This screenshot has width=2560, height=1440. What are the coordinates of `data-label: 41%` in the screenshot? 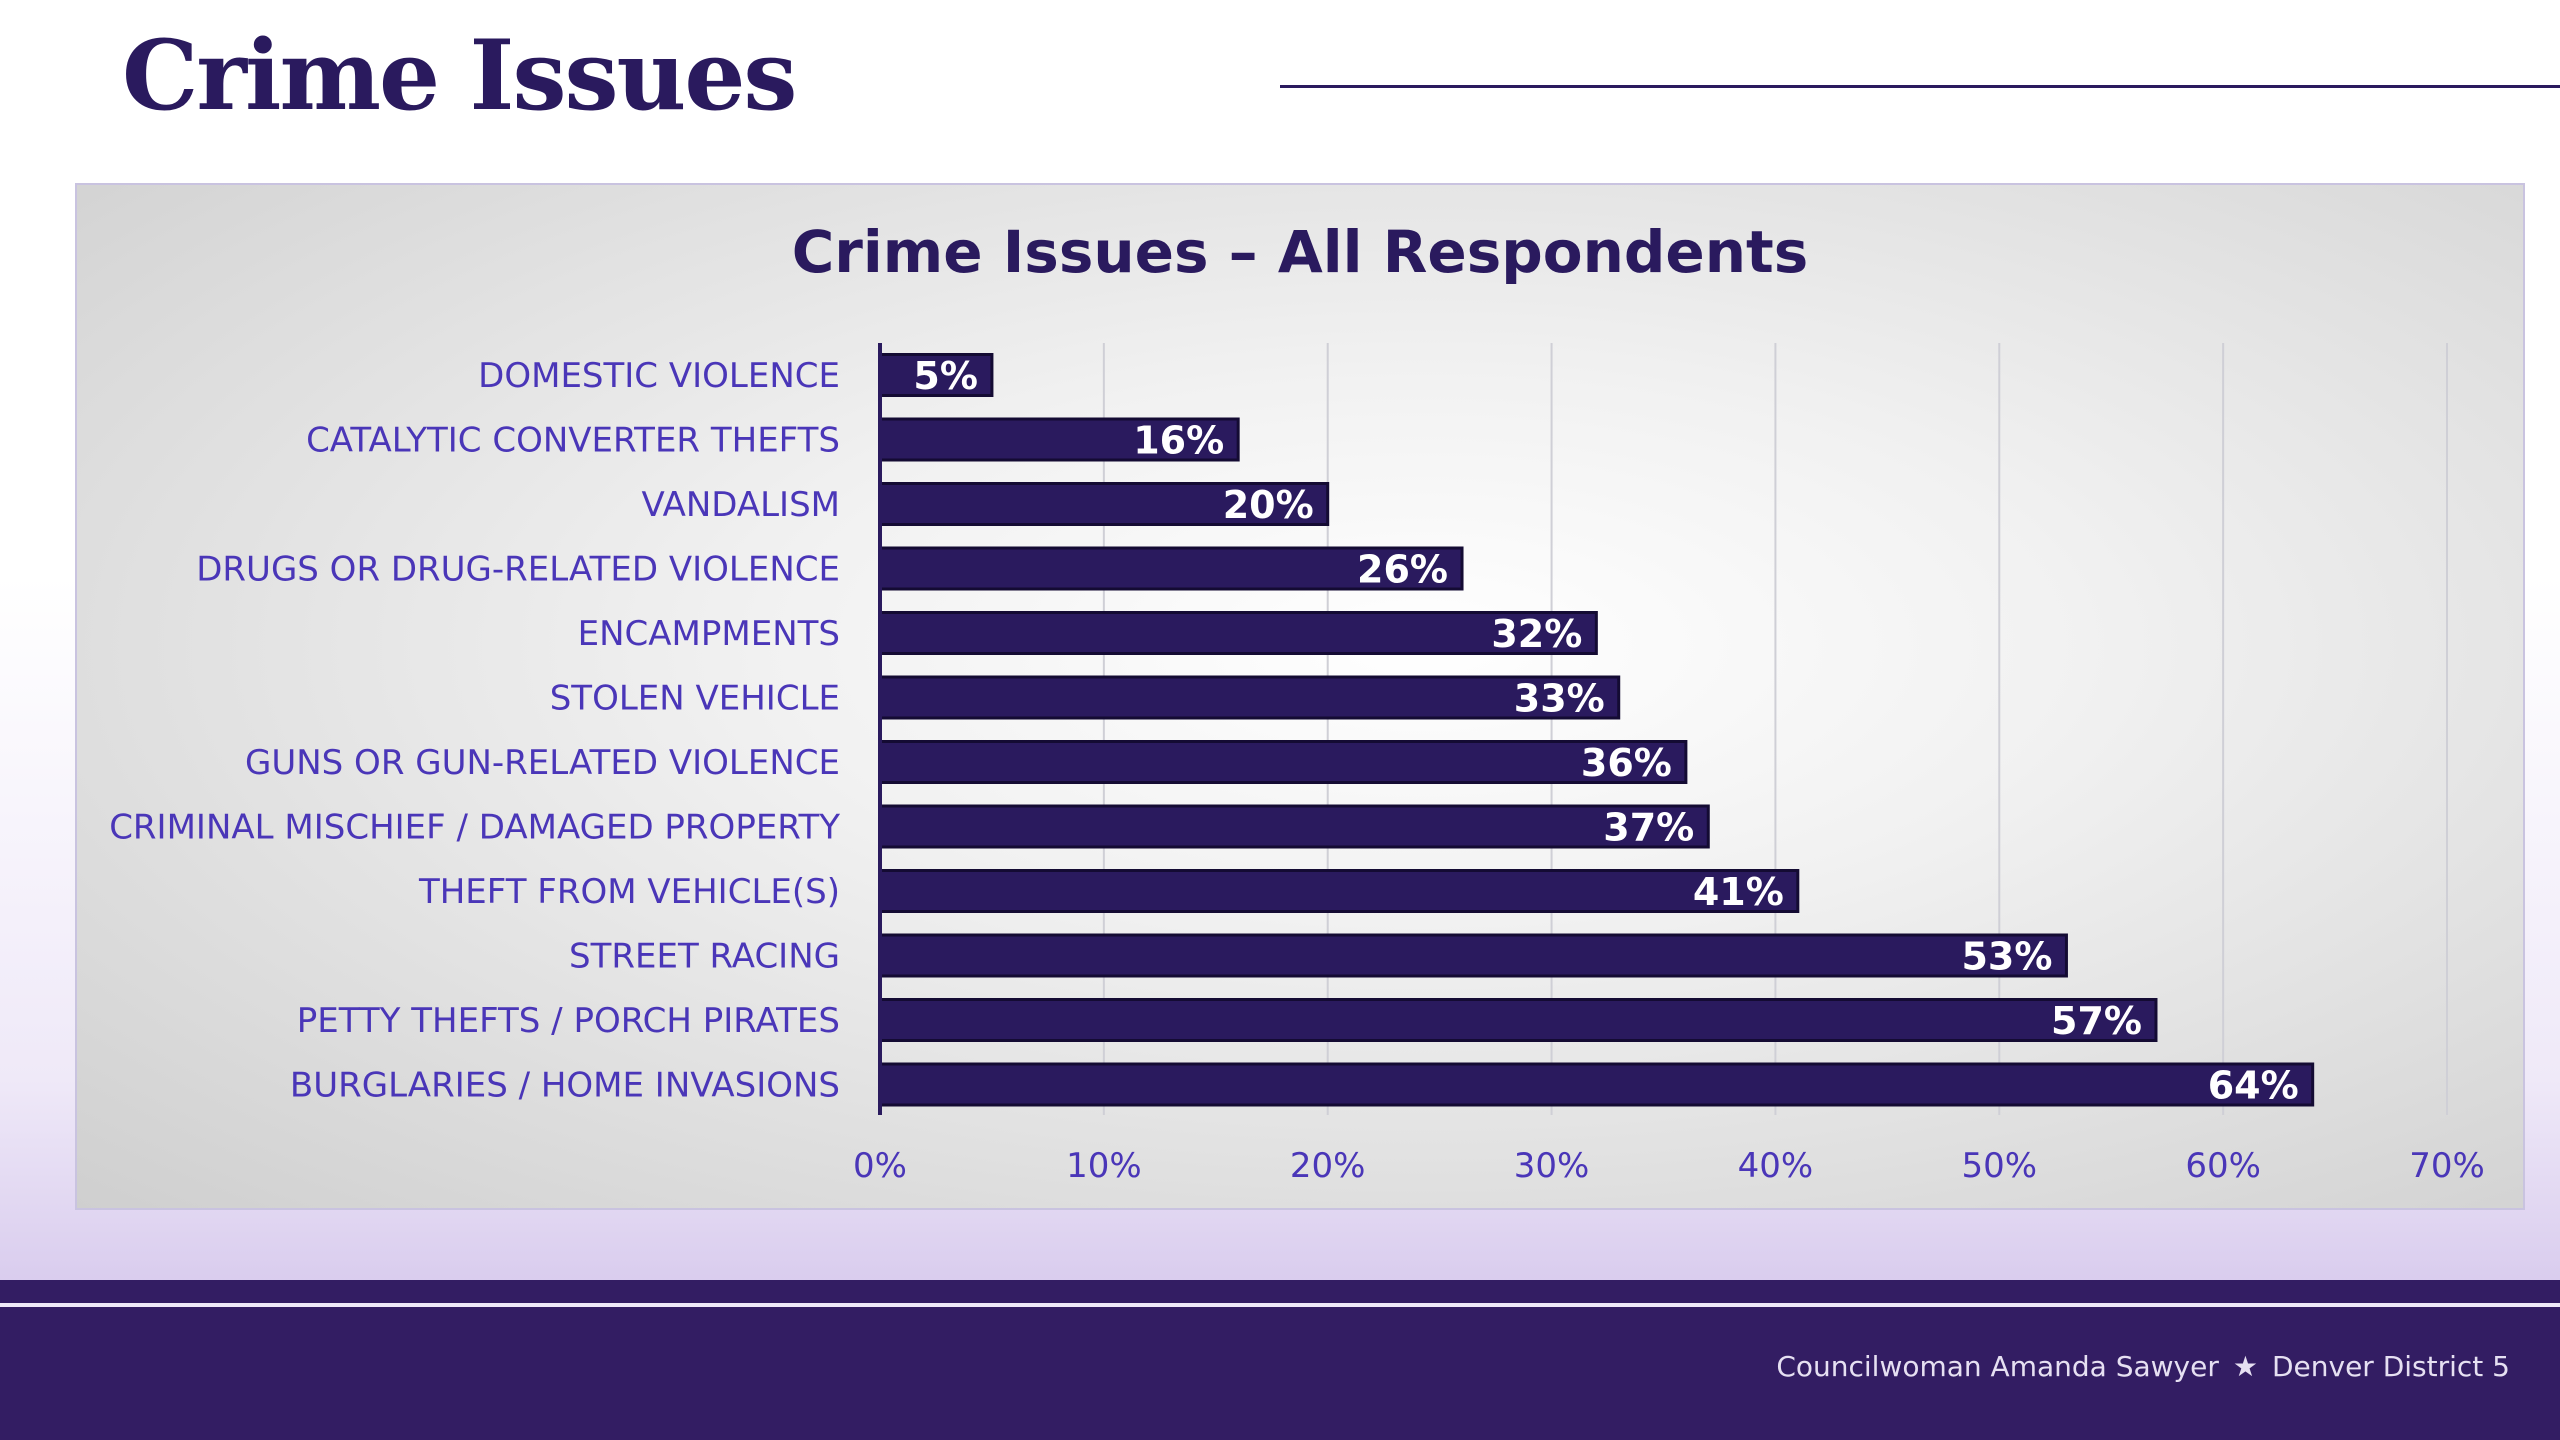 It's located at (1738, 892).